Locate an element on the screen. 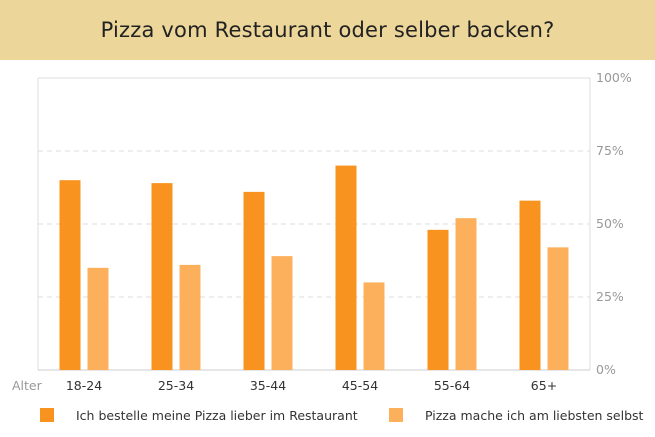 Image resolution: width=655 pixels, height=437 pixels. legend-label-selbst: Pizza mache ich am liebsten selbst is located at coordinates (534, 415).